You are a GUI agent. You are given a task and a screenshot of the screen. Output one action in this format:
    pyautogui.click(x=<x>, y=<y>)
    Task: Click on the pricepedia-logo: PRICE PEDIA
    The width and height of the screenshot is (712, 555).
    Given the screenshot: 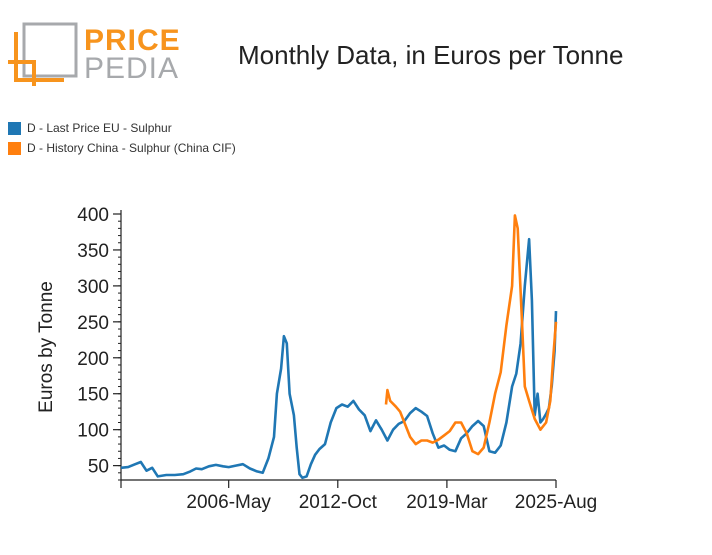 What is the action you would take?
    pyautogui.click(x=93, y=55)
    